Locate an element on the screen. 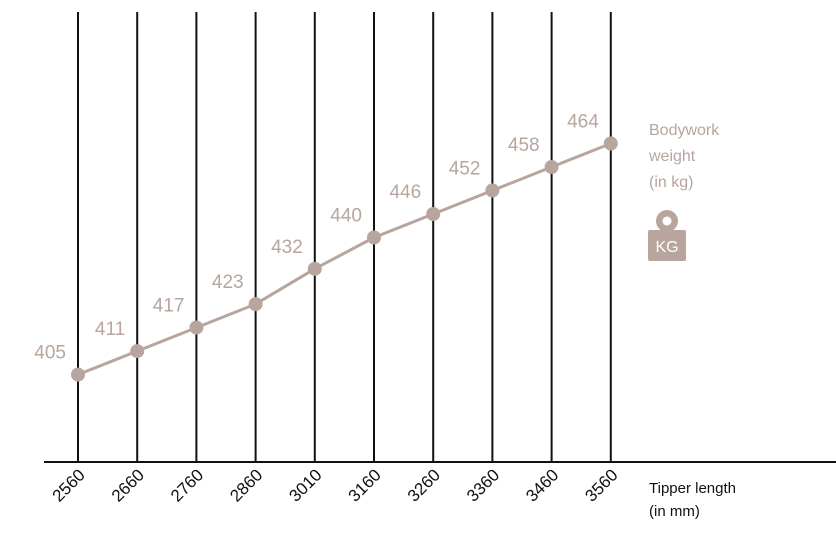 This screenshot has height=534, width=836. x-tick-label: 2860 is located at coordinates (246, 485).